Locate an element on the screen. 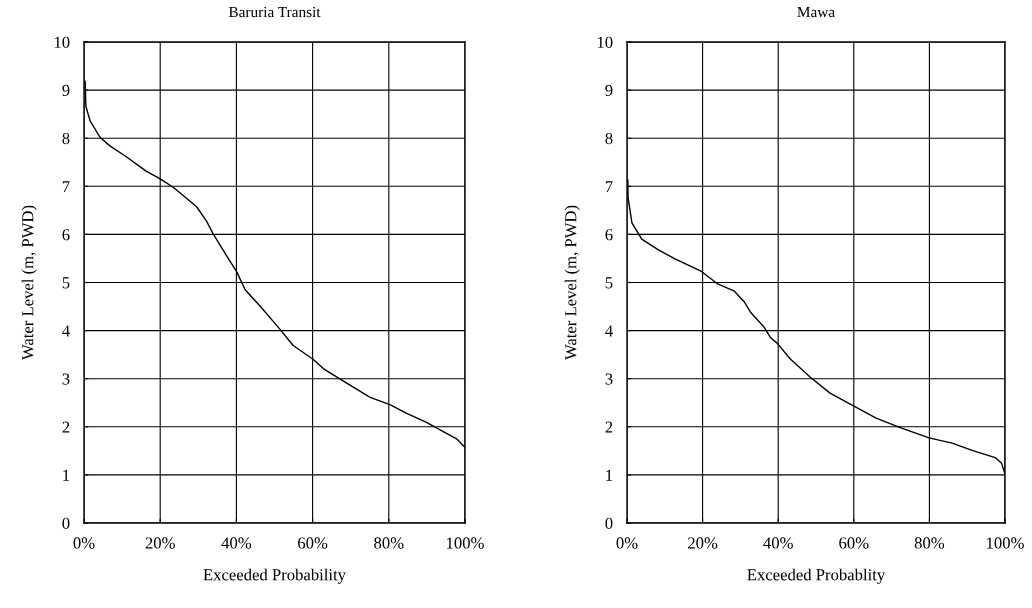  x-axis-title: Exceeded Probablity is located at coordinates (816, 576).